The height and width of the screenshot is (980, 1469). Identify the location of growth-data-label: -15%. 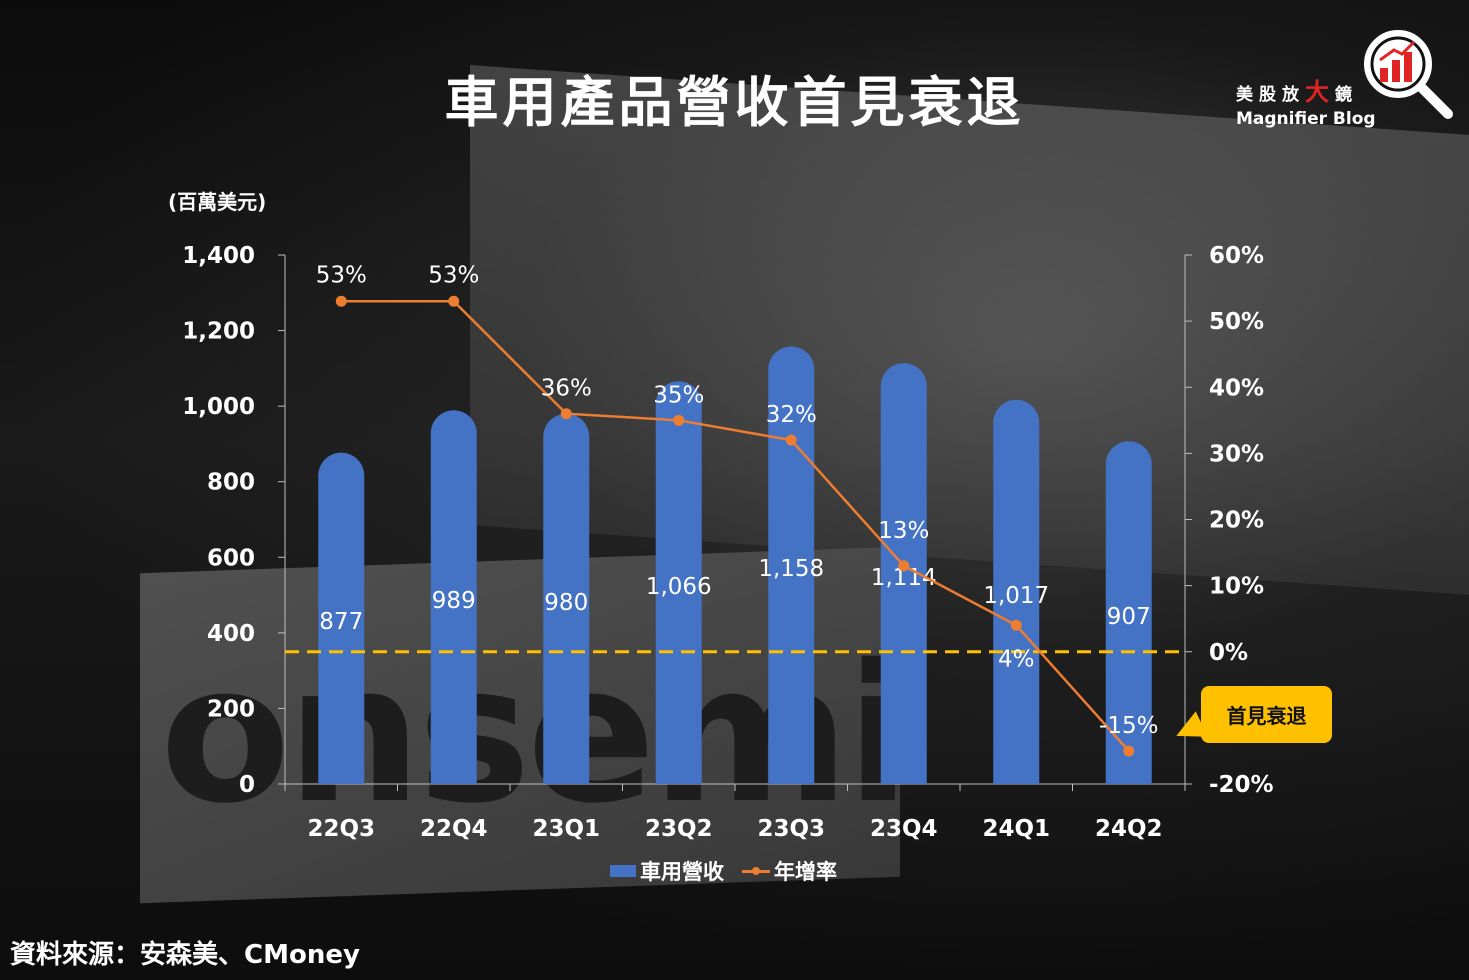
(1128, 726).